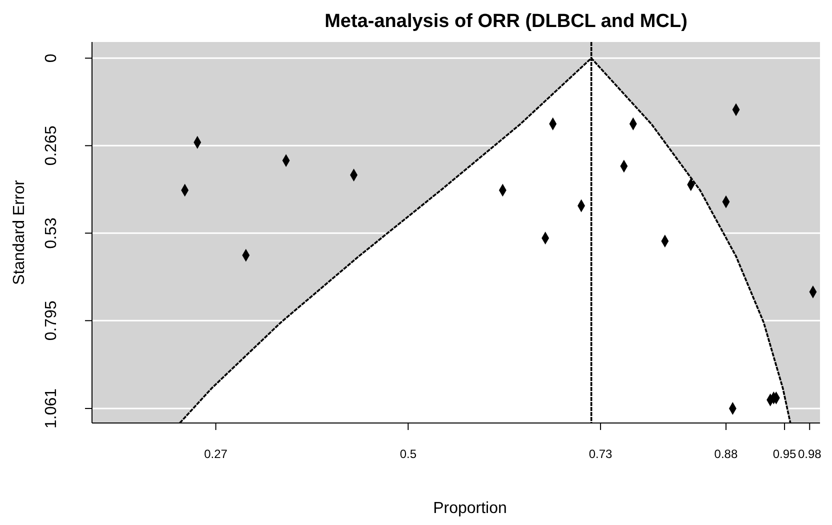 This screenshot has width=832, height=525. What do you see at coordinates (216, 454) in the screenshot?
I see `x-tick-label: 0.27` at bounding box center [216, 454].